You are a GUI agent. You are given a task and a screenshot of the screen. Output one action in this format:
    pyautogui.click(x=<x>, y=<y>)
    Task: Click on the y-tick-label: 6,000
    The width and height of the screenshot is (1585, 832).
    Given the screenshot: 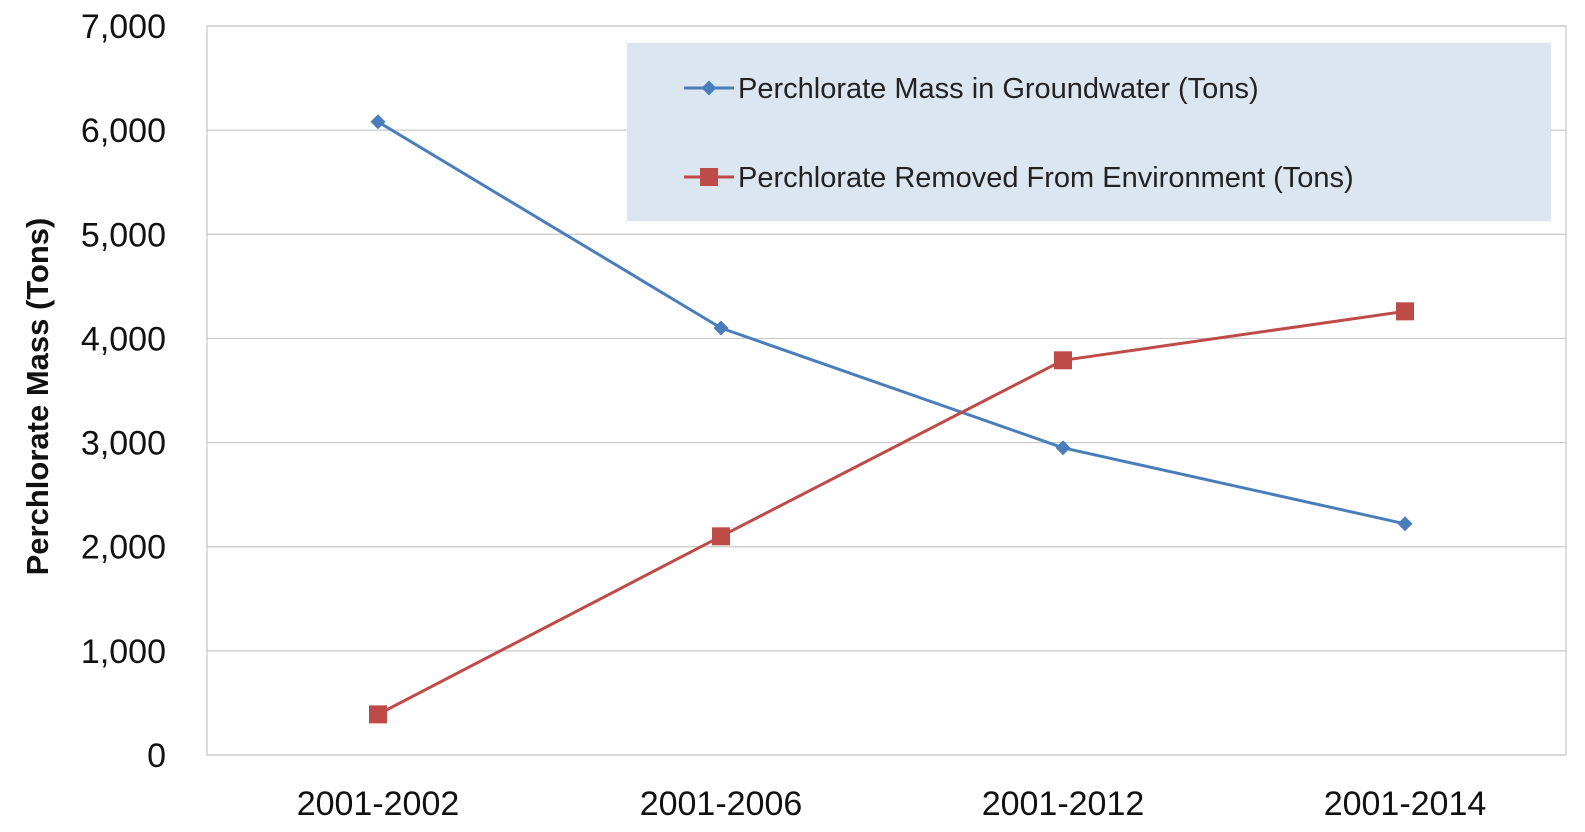 What is the action you would take?
    pyautogui.click(x=123, y=131)
    